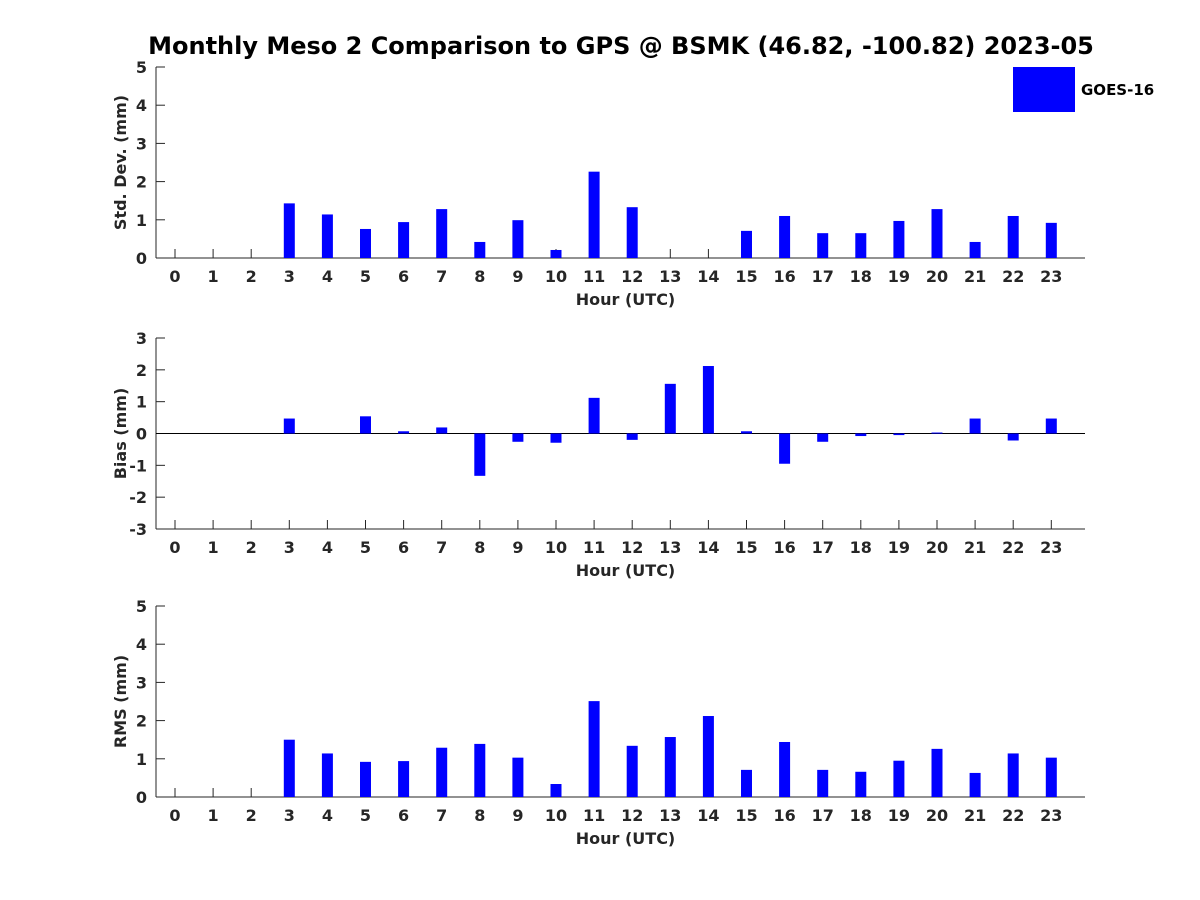 This screenshot has width=1200, height=900. I want to click on bias-x-tick-label: 4, so click(327, 547).